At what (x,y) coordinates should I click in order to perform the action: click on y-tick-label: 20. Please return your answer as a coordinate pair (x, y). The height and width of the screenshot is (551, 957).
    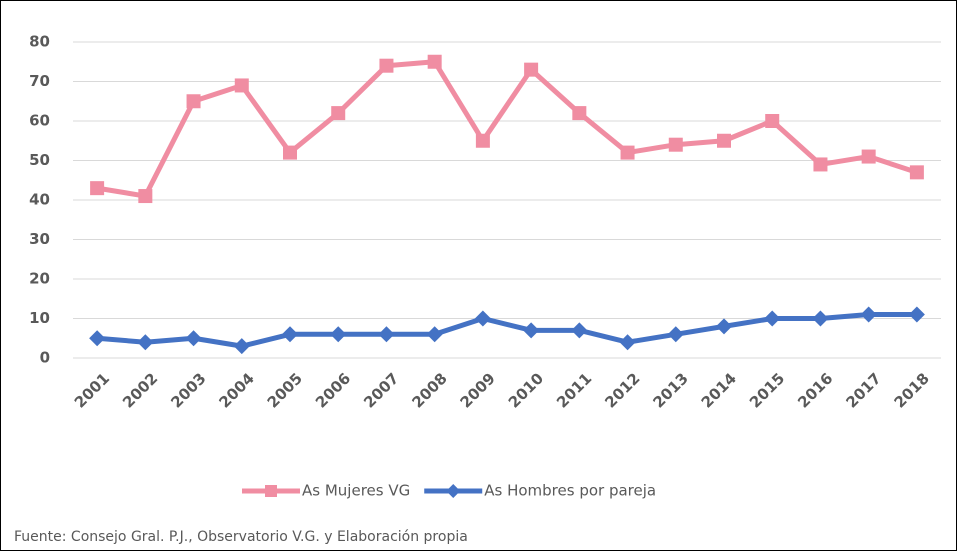
    Looking at the image, I should click on (39, 279).